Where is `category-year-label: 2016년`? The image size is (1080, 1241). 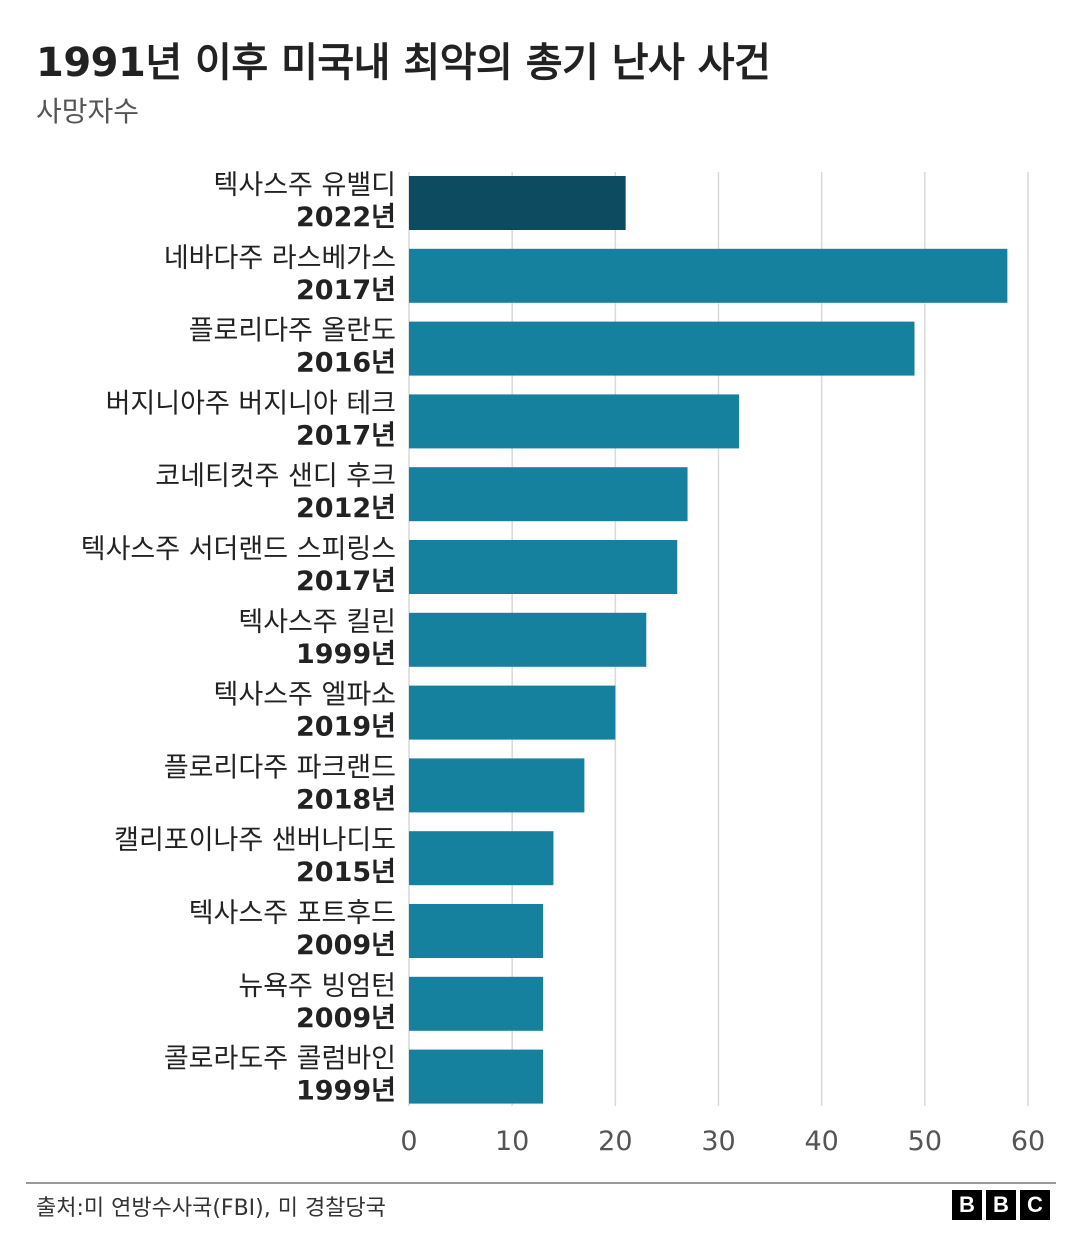 category-year-label: 2016년 is located at coordinates (346, 363).